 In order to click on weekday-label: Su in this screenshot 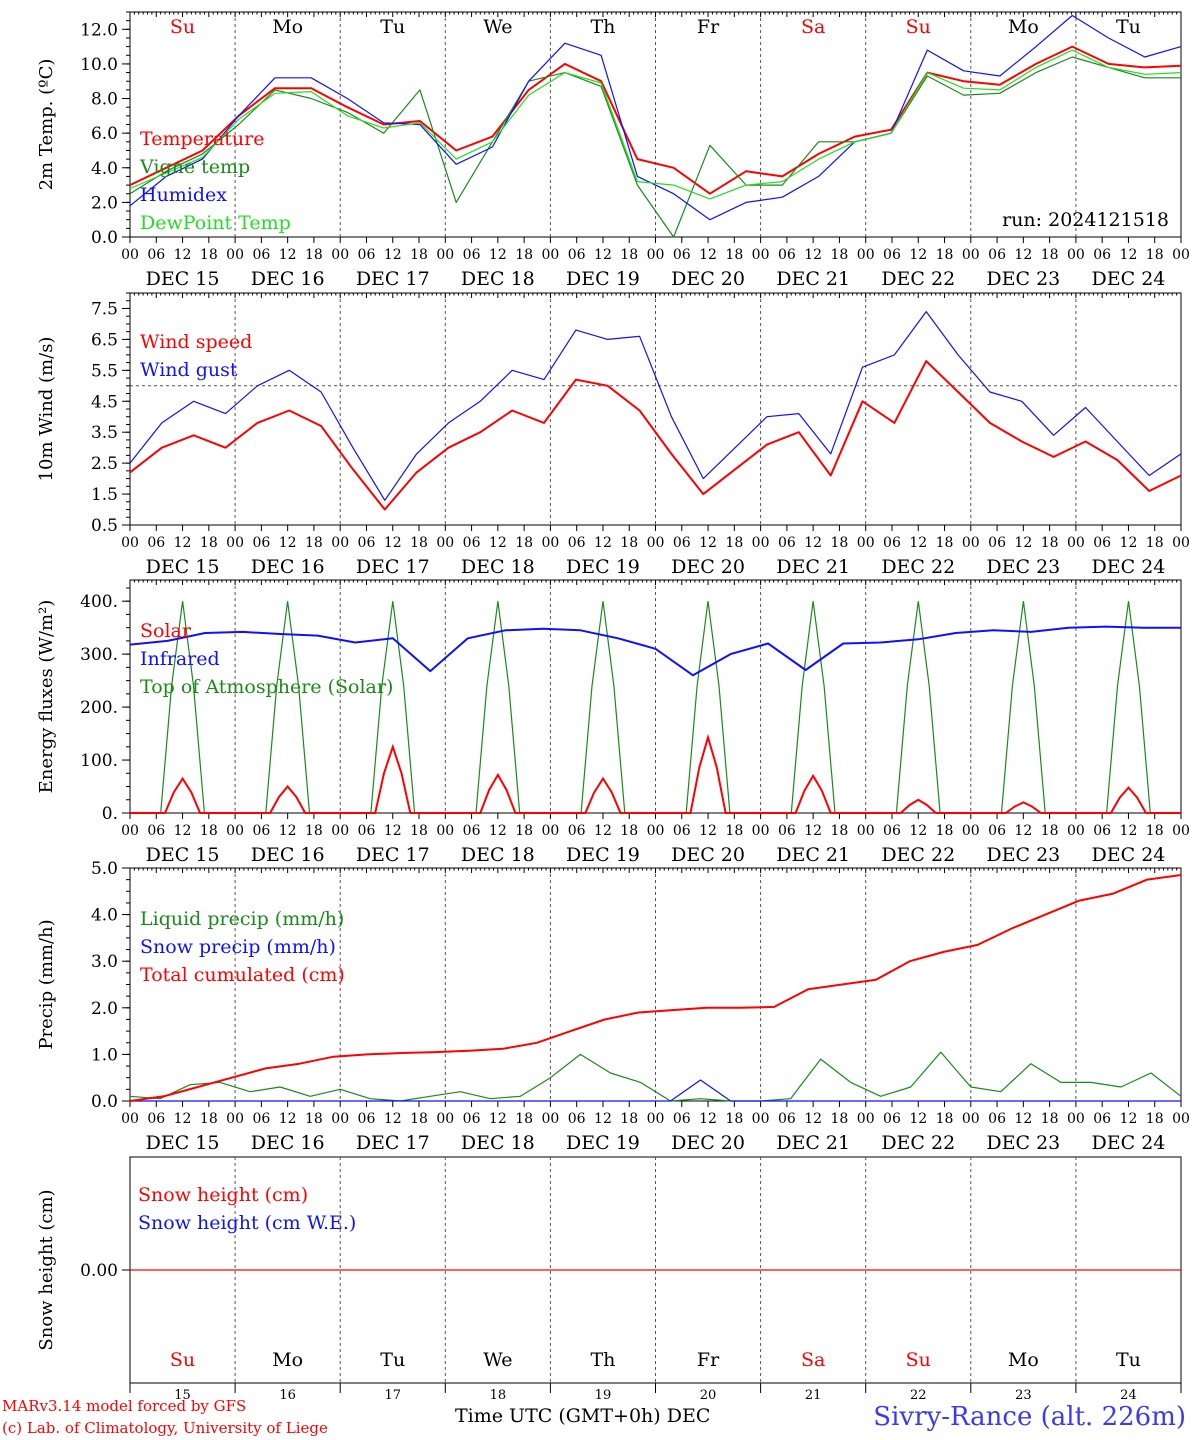, I will do `click(918, 1360)`.